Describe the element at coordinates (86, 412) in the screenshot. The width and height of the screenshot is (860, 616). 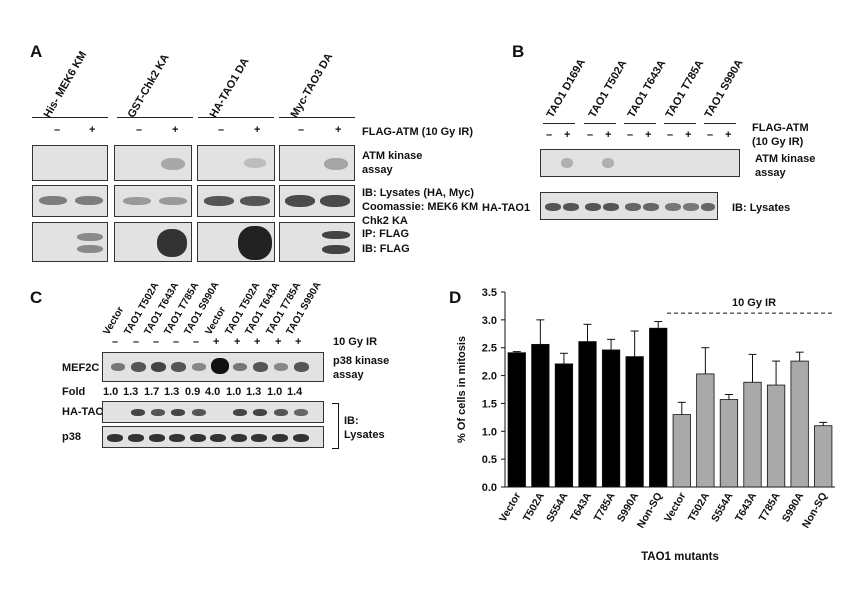
I see `panel-c-ha-tao1-label: HA-TAO1` at that location.